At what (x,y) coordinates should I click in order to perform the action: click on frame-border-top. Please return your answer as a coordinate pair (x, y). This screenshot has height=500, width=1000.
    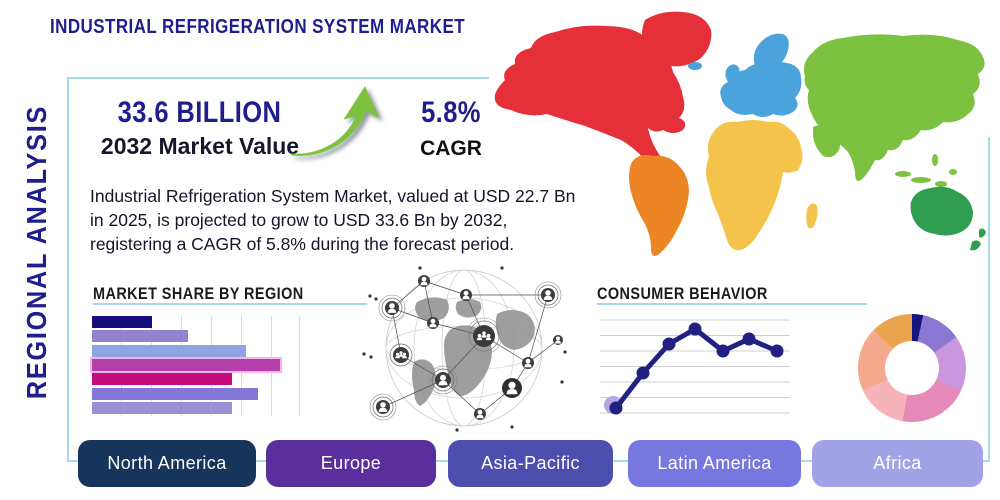
    Looking at the image, I should click on (278, 78).